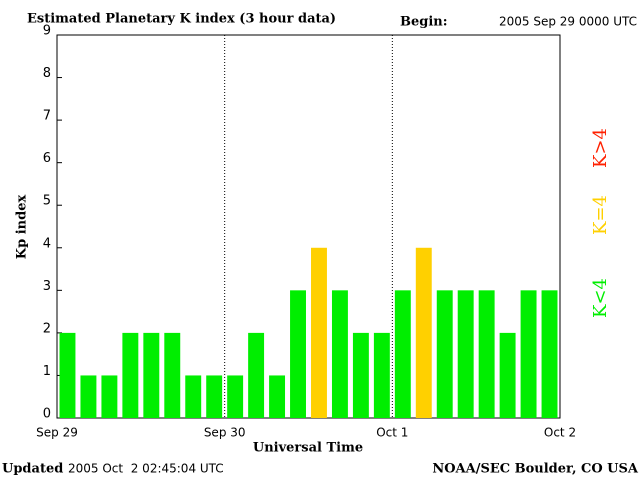 The image size is (640, 480). Describe the element at coordinates (392, 433) in the screenshot. I see `x-tick-label: Oct 1` at that location.